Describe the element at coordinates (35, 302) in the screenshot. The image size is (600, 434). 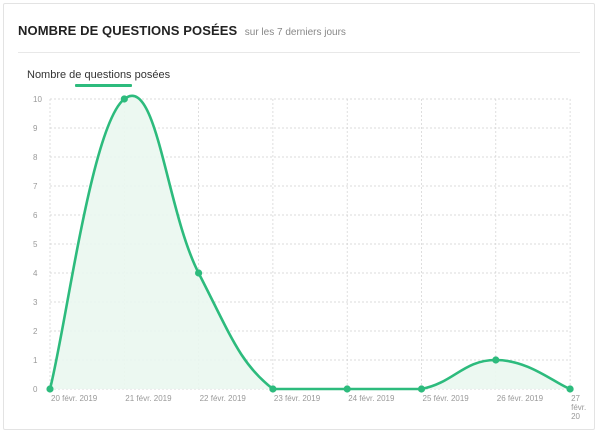
I see `y-tick-label: 3` at that location.